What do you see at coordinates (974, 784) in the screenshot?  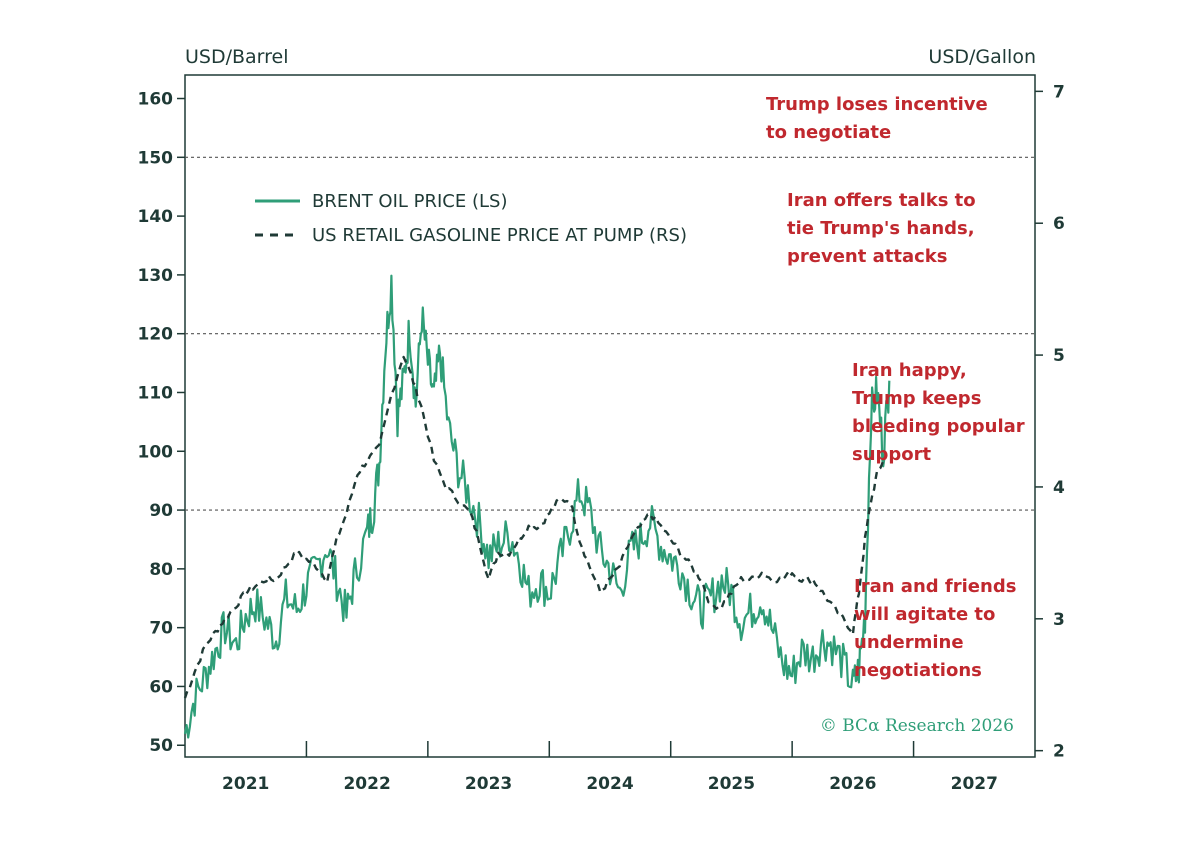 I see `x-tick-label: 2027` at bounding box center [974, 784].